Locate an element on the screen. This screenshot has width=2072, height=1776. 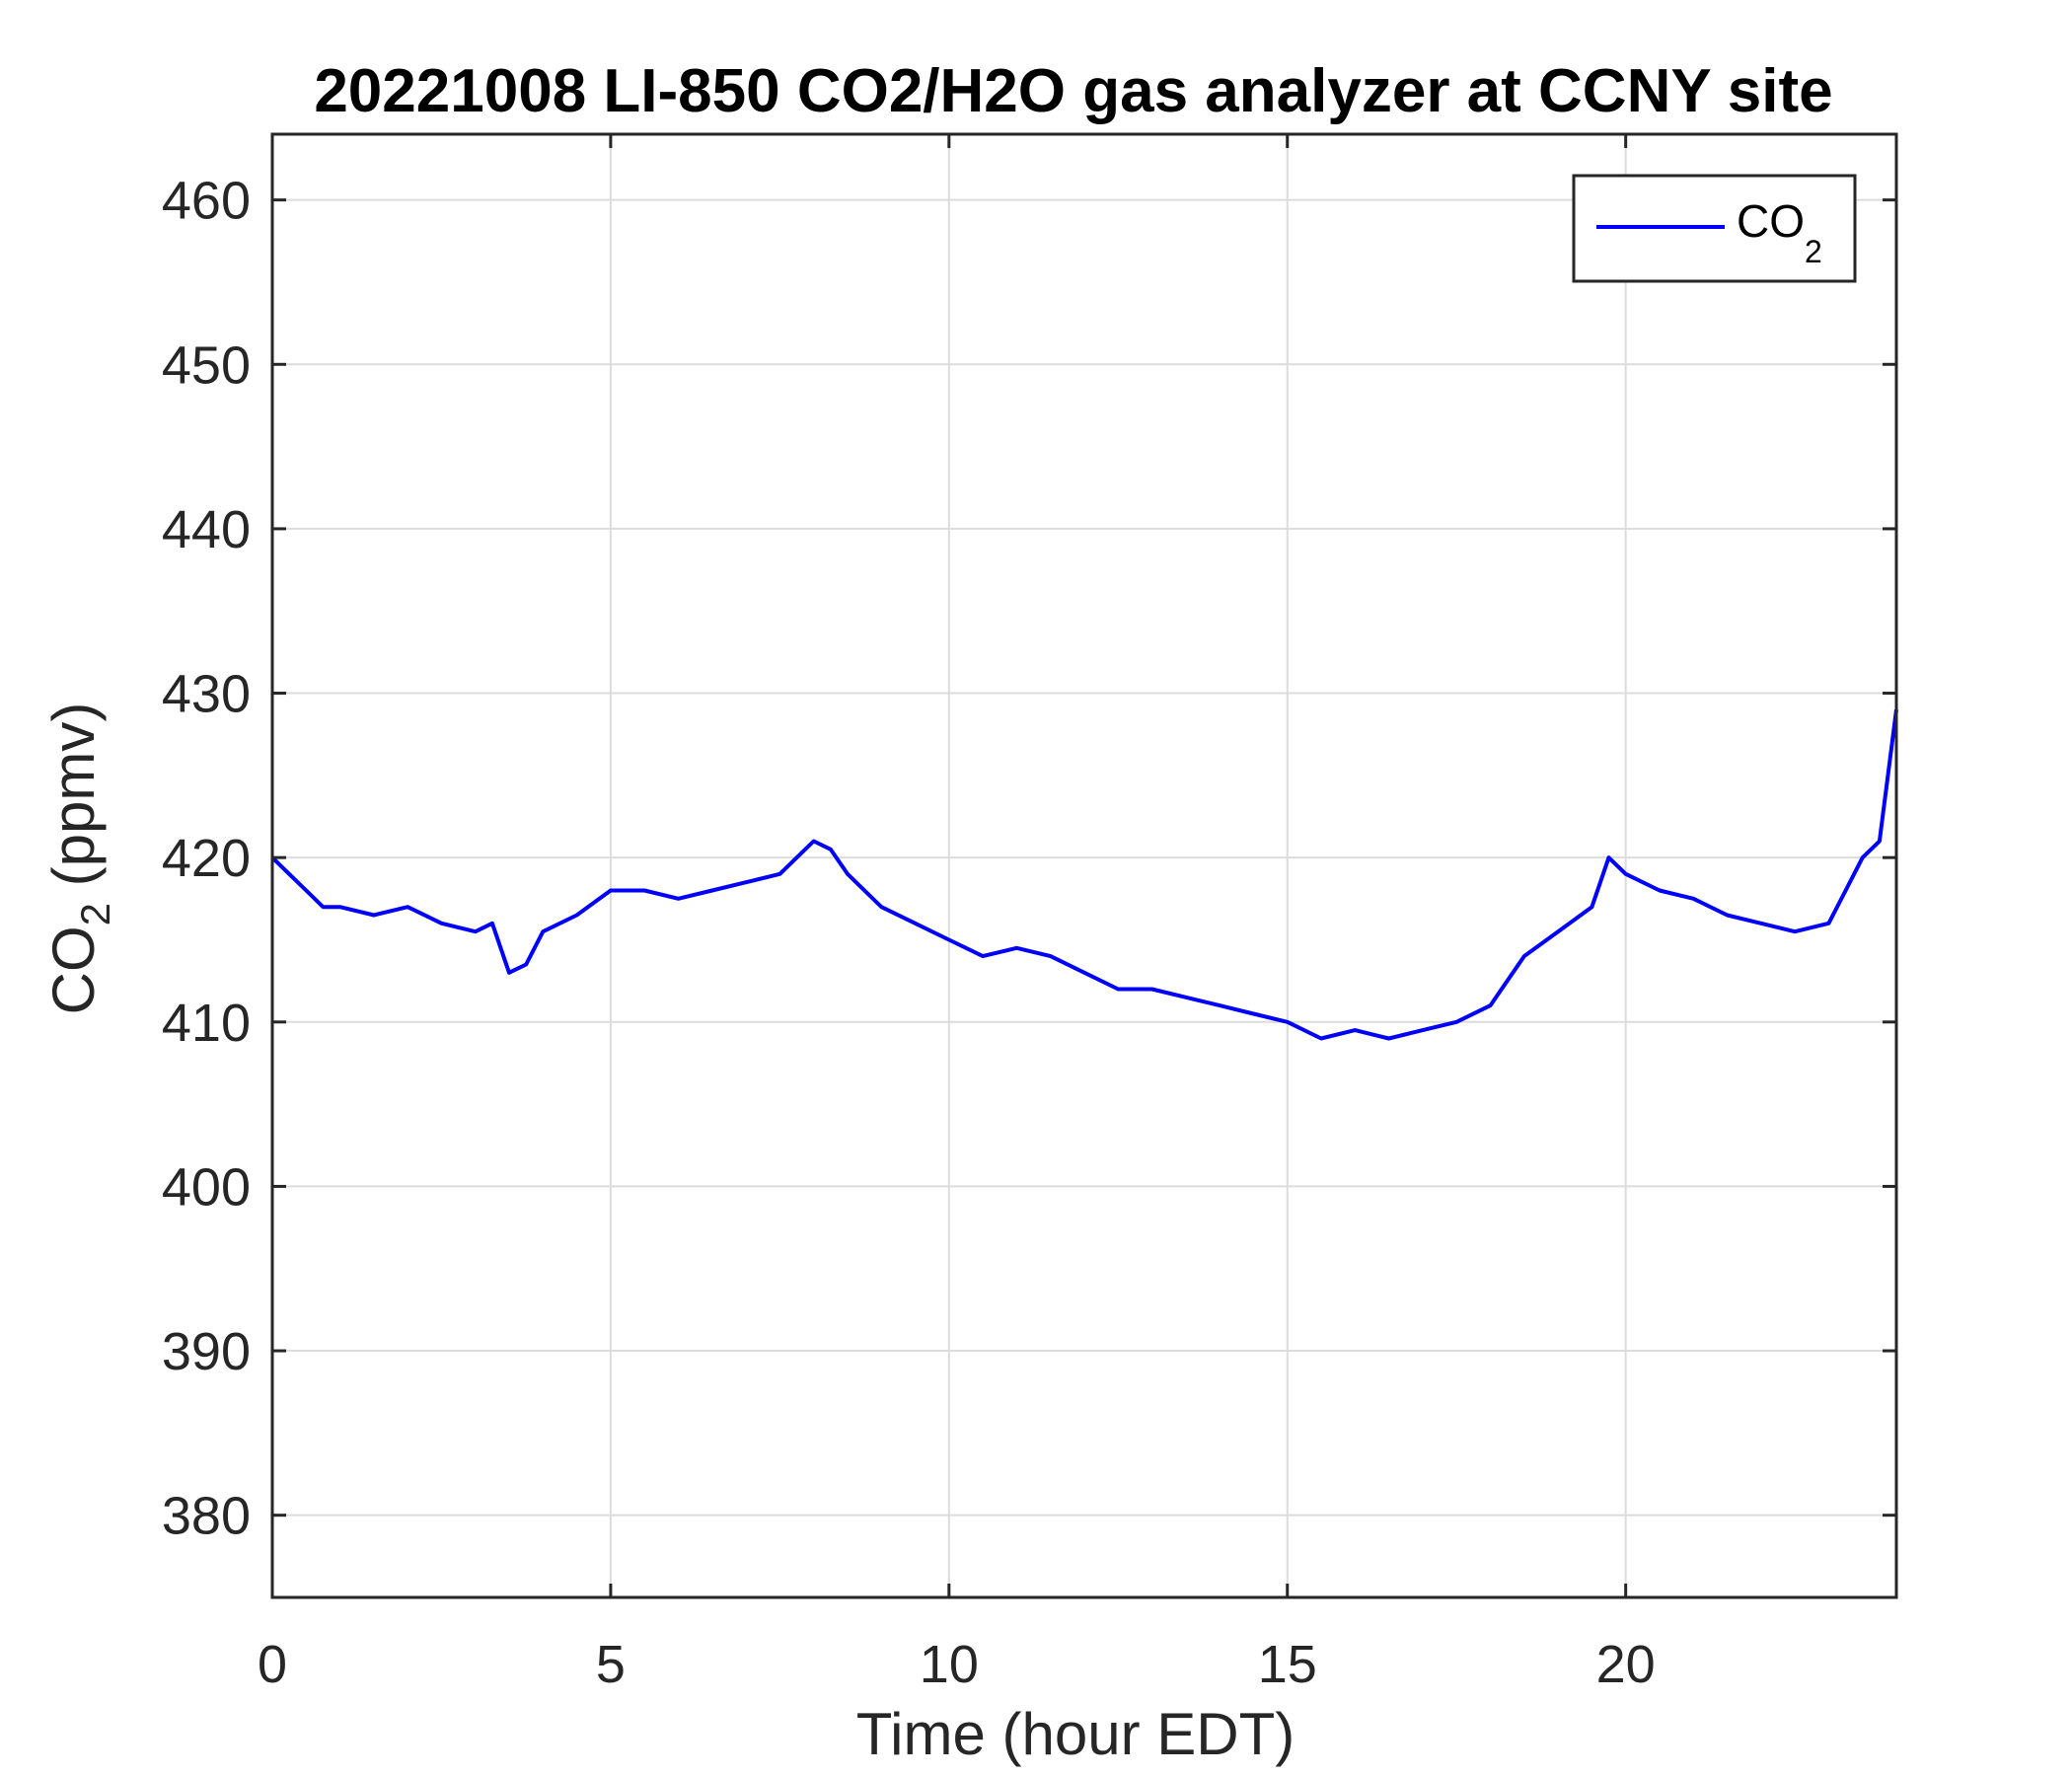
series-layer is located at coordinates (1084, 875).